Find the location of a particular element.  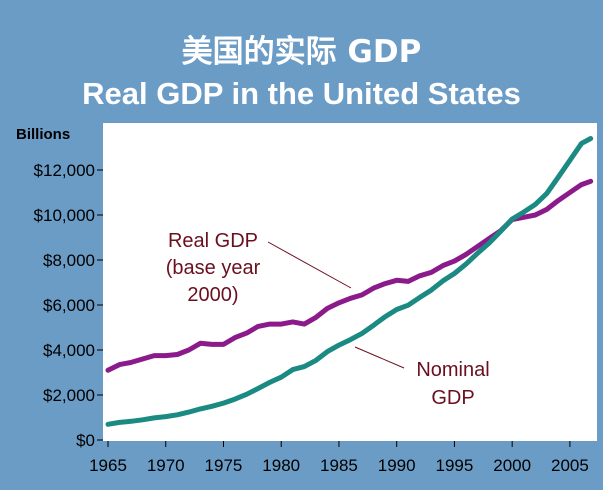

x-tick-label: 2005 is located at coordinates (570, 465).